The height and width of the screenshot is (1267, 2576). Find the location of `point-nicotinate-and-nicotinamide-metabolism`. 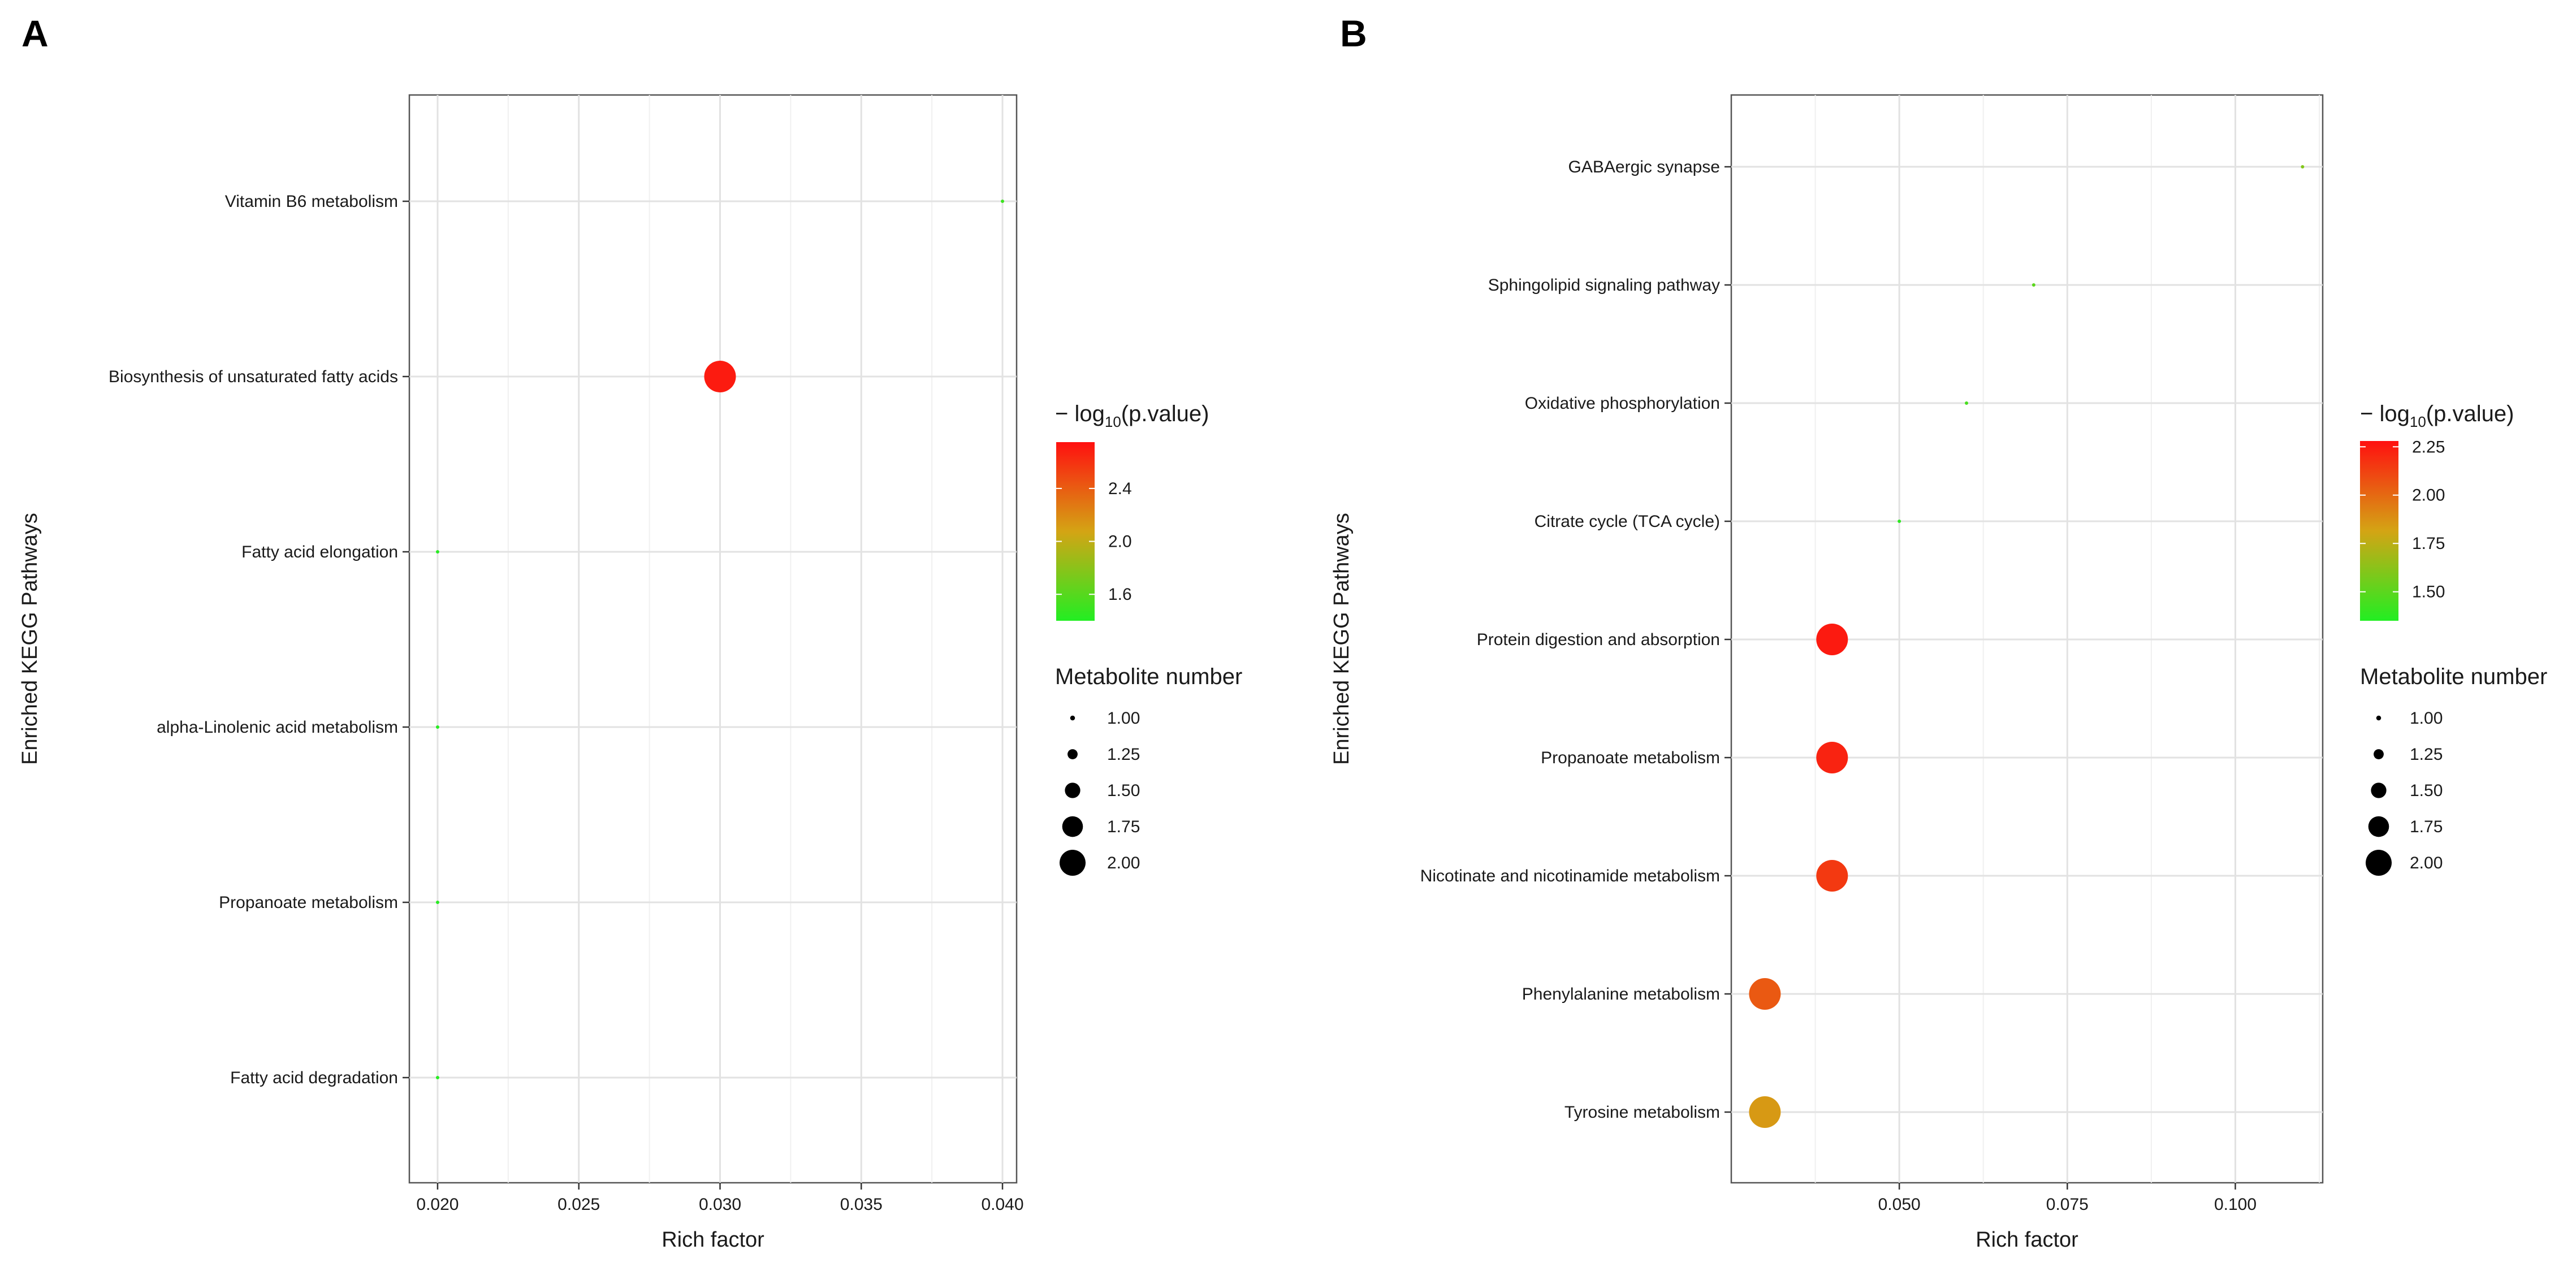

point-nicotinate-and-nicotinamide-metabolism is located at coordinates (1832, 876).